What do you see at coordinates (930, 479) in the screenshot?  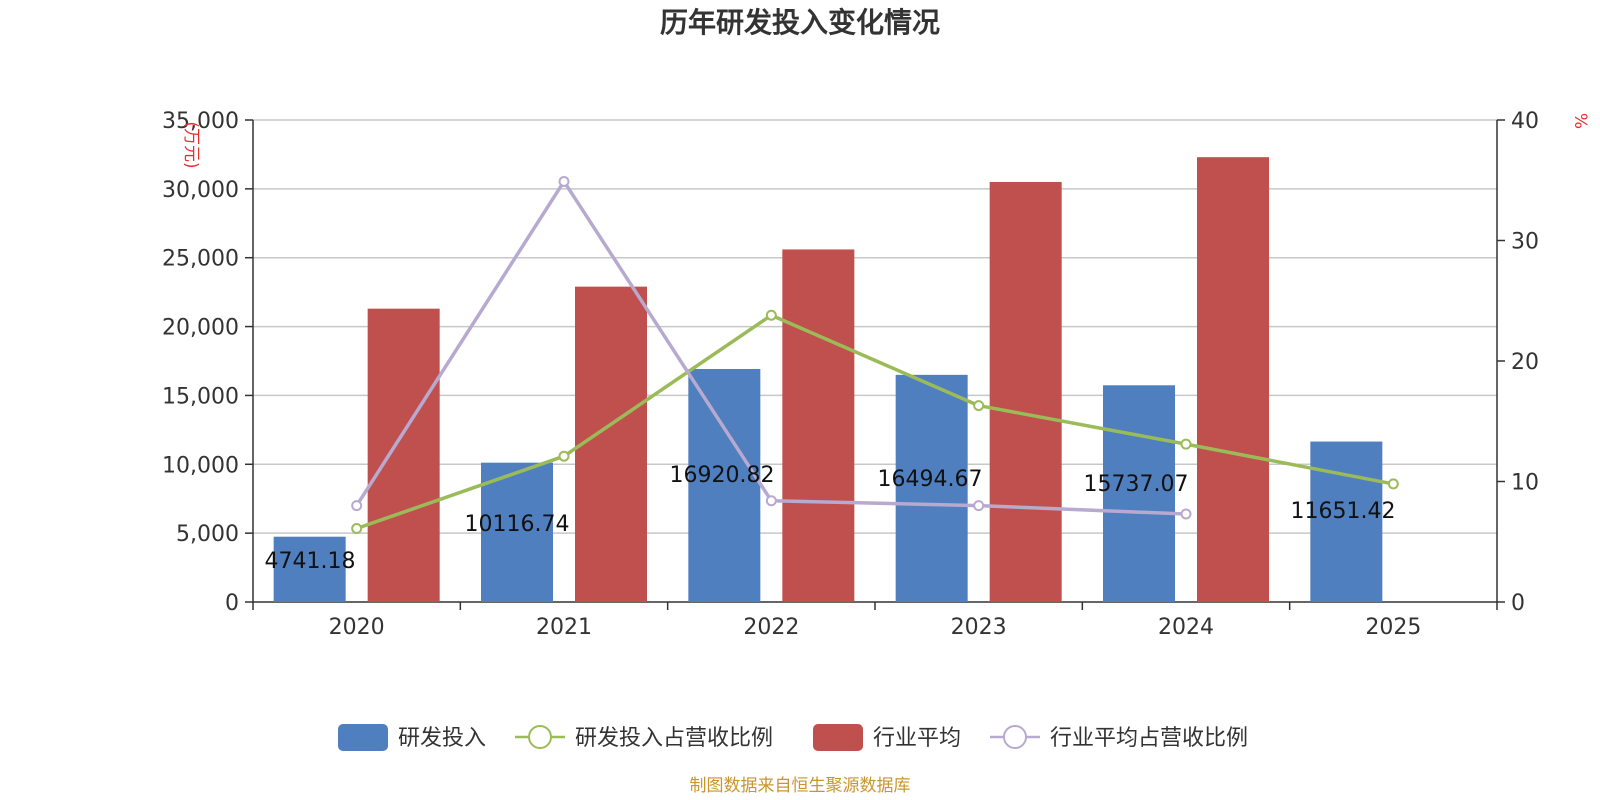 I see `bar-data-label: 16494.67` at bounding box center [930, 479].